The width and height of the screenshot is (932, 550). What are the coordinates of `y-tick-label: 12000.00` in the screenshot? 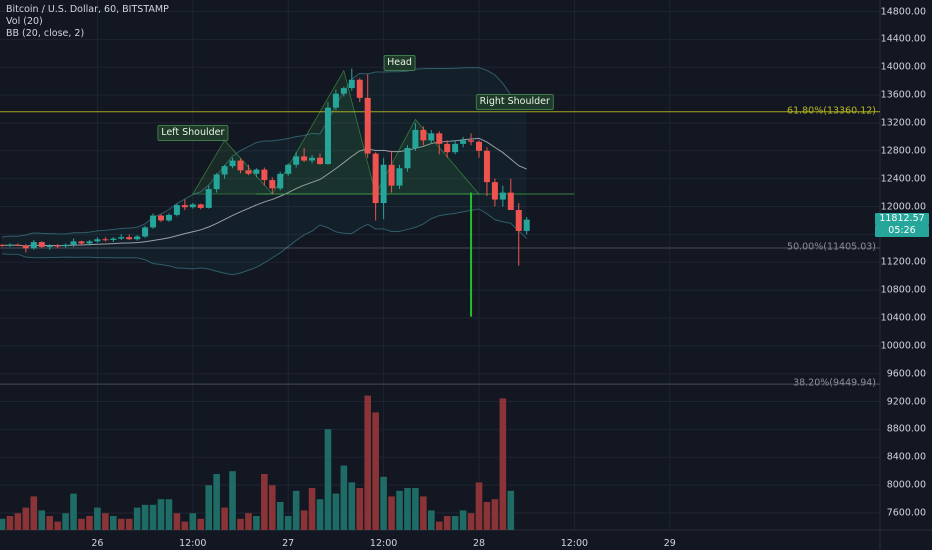 It's located at (903, 207).